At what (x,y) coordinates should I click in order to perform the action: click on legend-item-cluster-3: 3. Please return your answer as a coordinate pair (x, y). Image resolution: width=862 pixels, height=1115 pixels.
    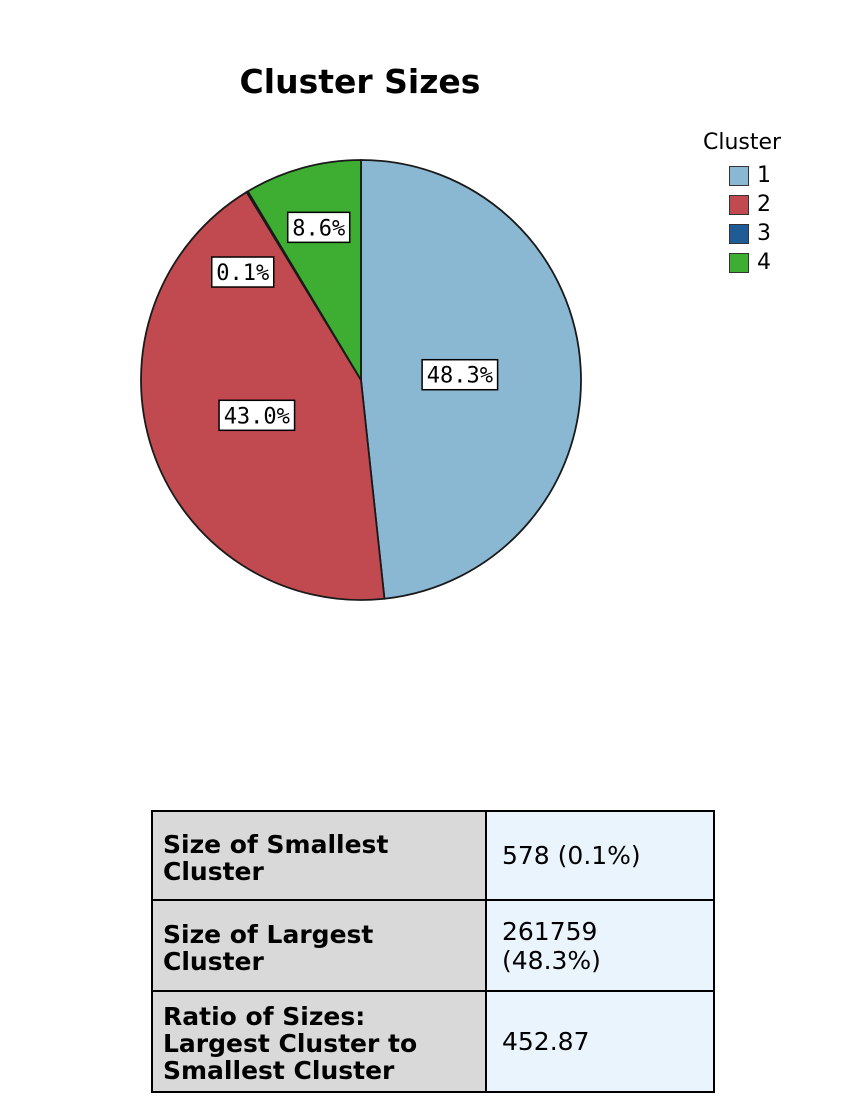
    Looking at the image, I should click on (755, 233).